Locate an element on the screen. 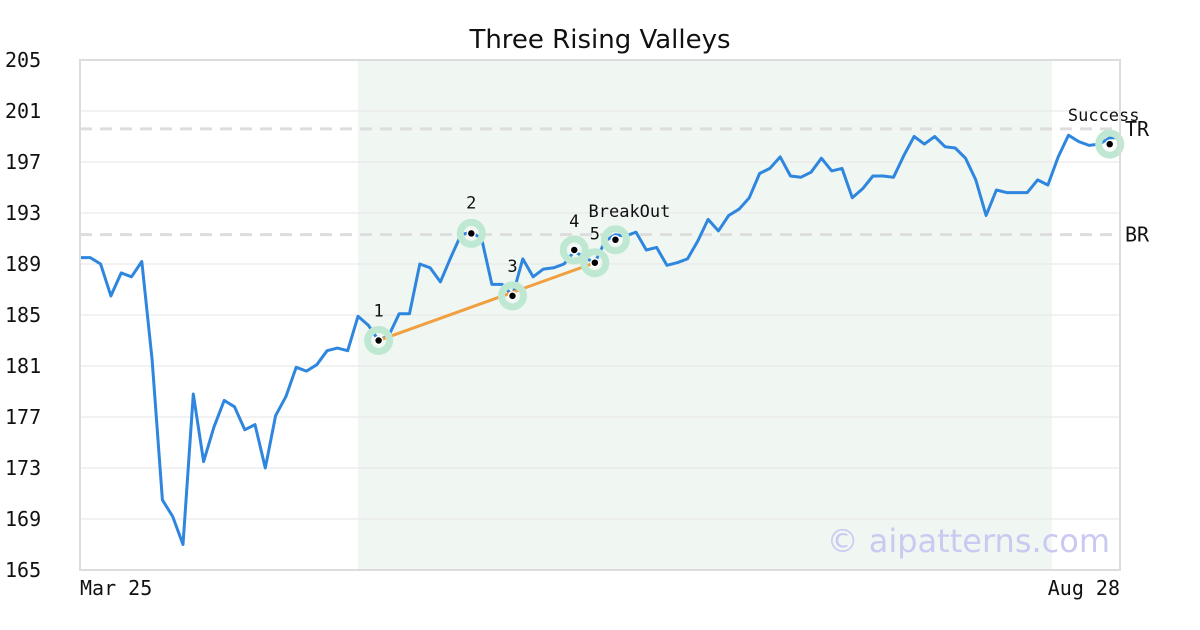 The height and width of the screenshot is (630, 1200). trendline is located at coordinates (487, 301).